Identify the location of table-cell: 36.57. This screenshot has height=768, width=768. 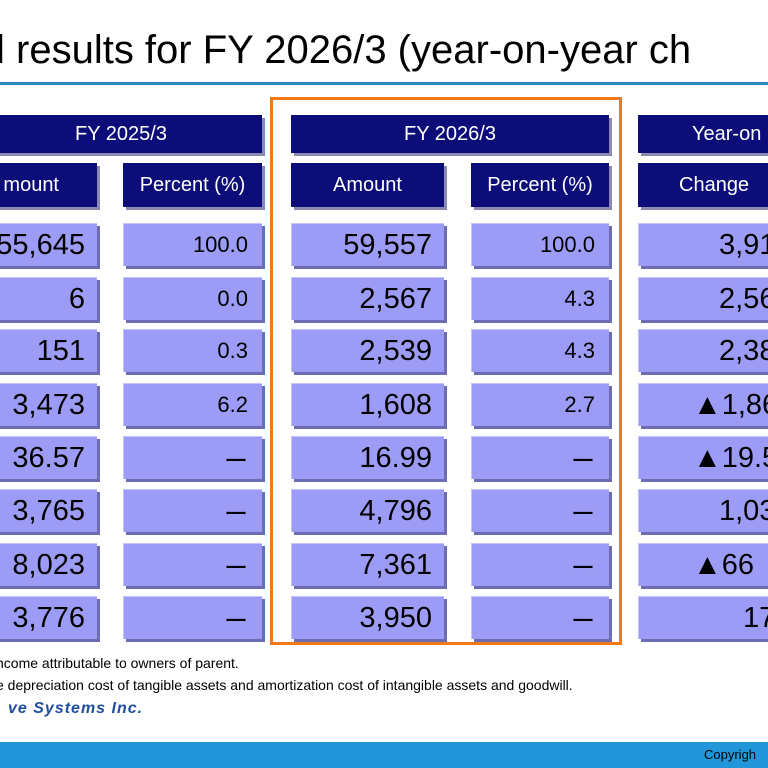
(48, 457).